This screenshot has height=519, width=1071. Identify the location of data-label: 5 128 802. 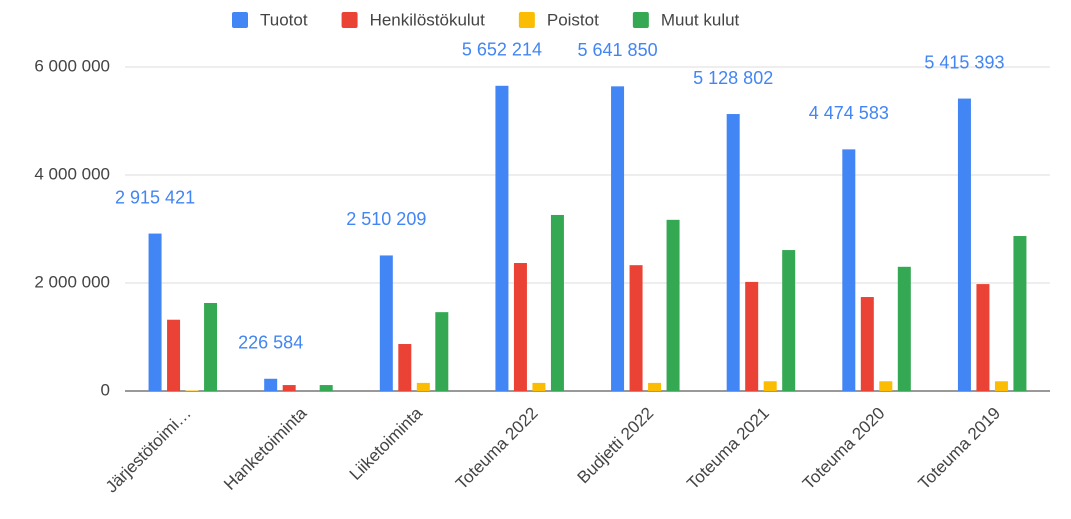
(733, 78).